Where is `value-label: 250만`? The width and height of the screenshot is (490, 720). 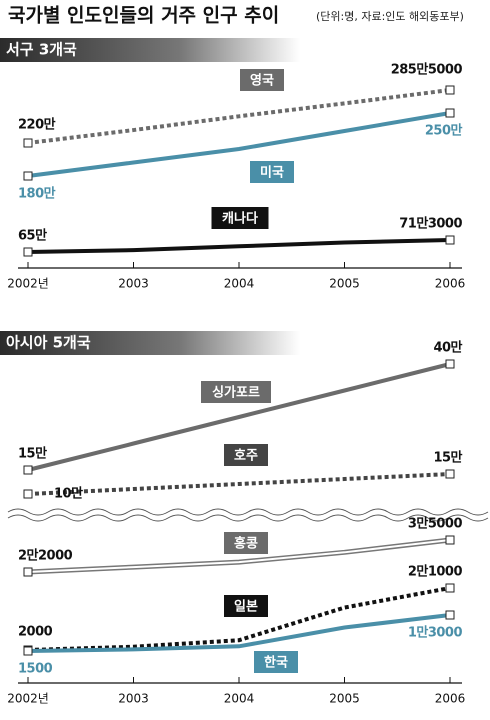 value-label: 250만 is located at coordinates (444, 131).